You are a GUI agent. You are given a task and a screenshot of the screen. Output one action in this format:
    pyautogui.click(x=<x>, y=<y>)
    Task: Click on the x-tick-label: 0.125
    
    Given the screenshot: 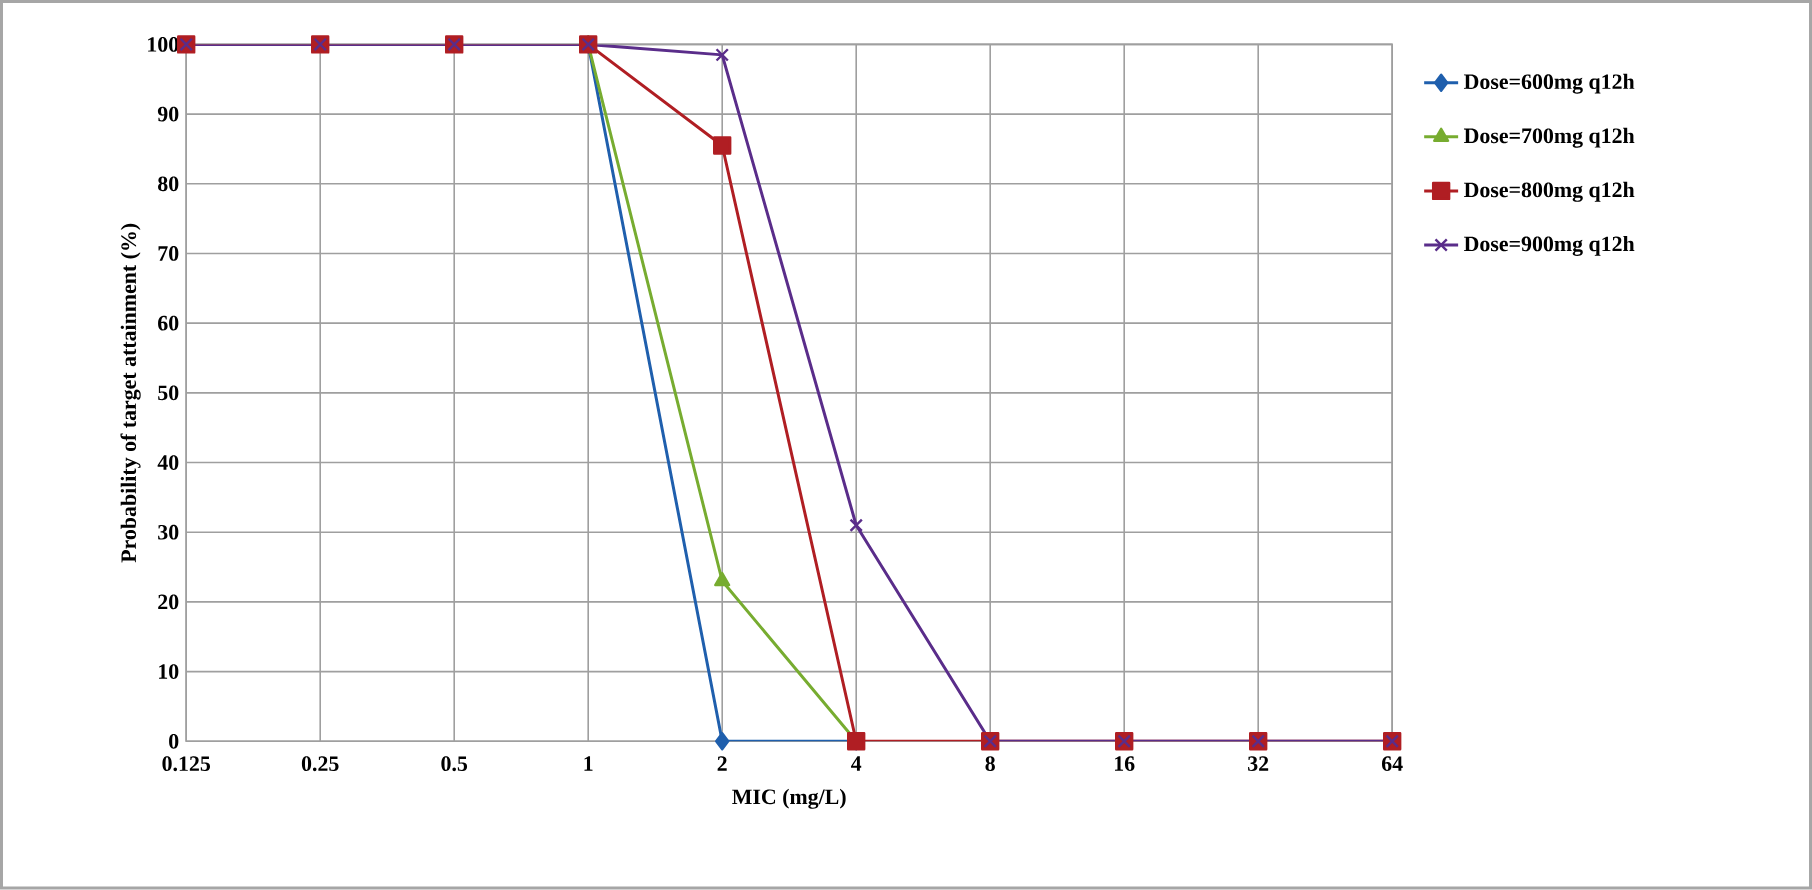 What is the action you would take?
    pyautogui.click(x=186, y=764)
    